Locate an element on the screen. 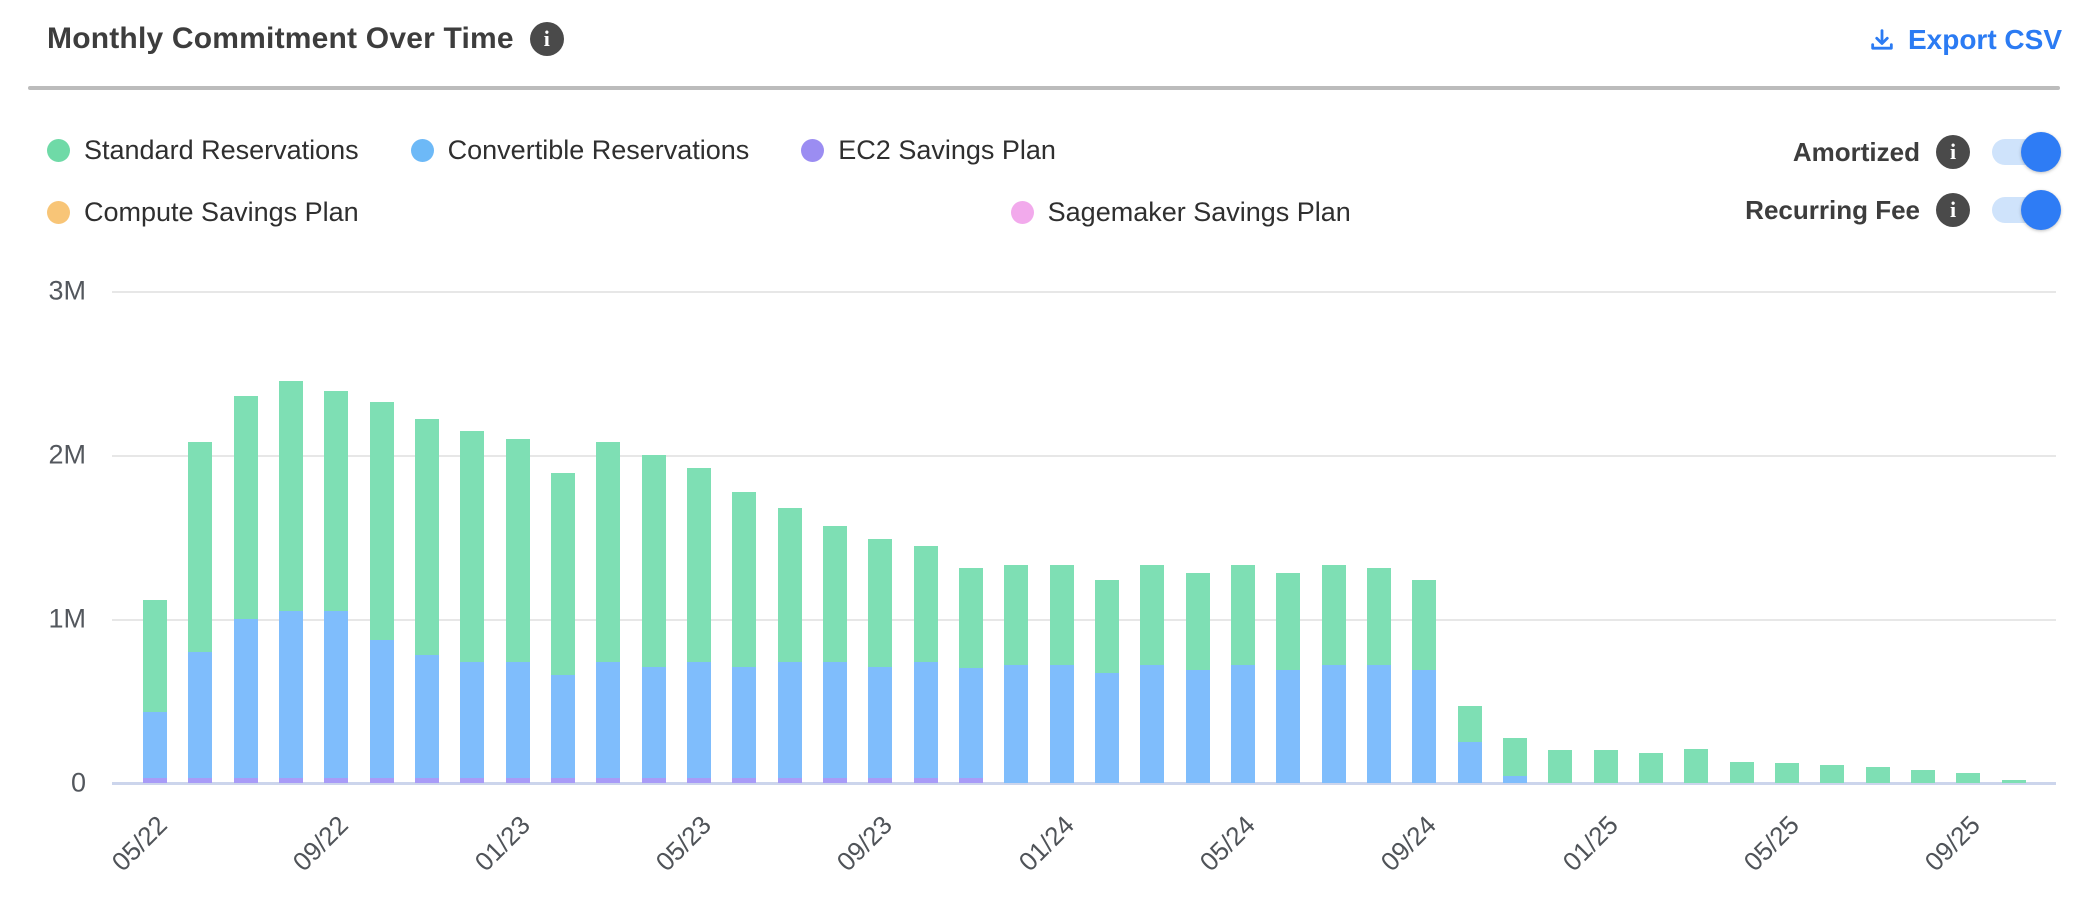 Image resolution: width=2088 pixels, height=922 pixels. bar-10/23-convertible-reservations is located at coordinates (926, 720).